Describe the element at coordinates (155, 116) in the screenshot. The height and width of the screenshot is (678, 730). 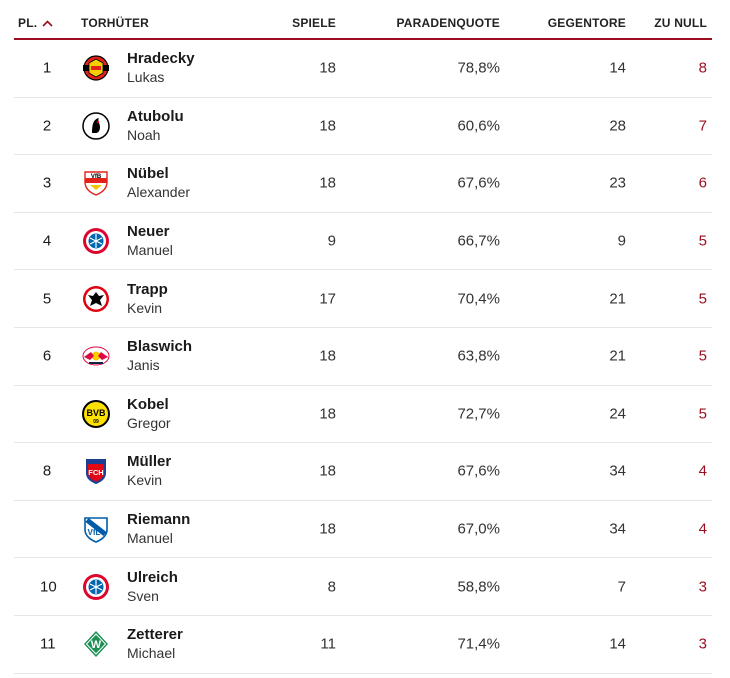
I see `keeper-last-name: Atubolu` at that location.